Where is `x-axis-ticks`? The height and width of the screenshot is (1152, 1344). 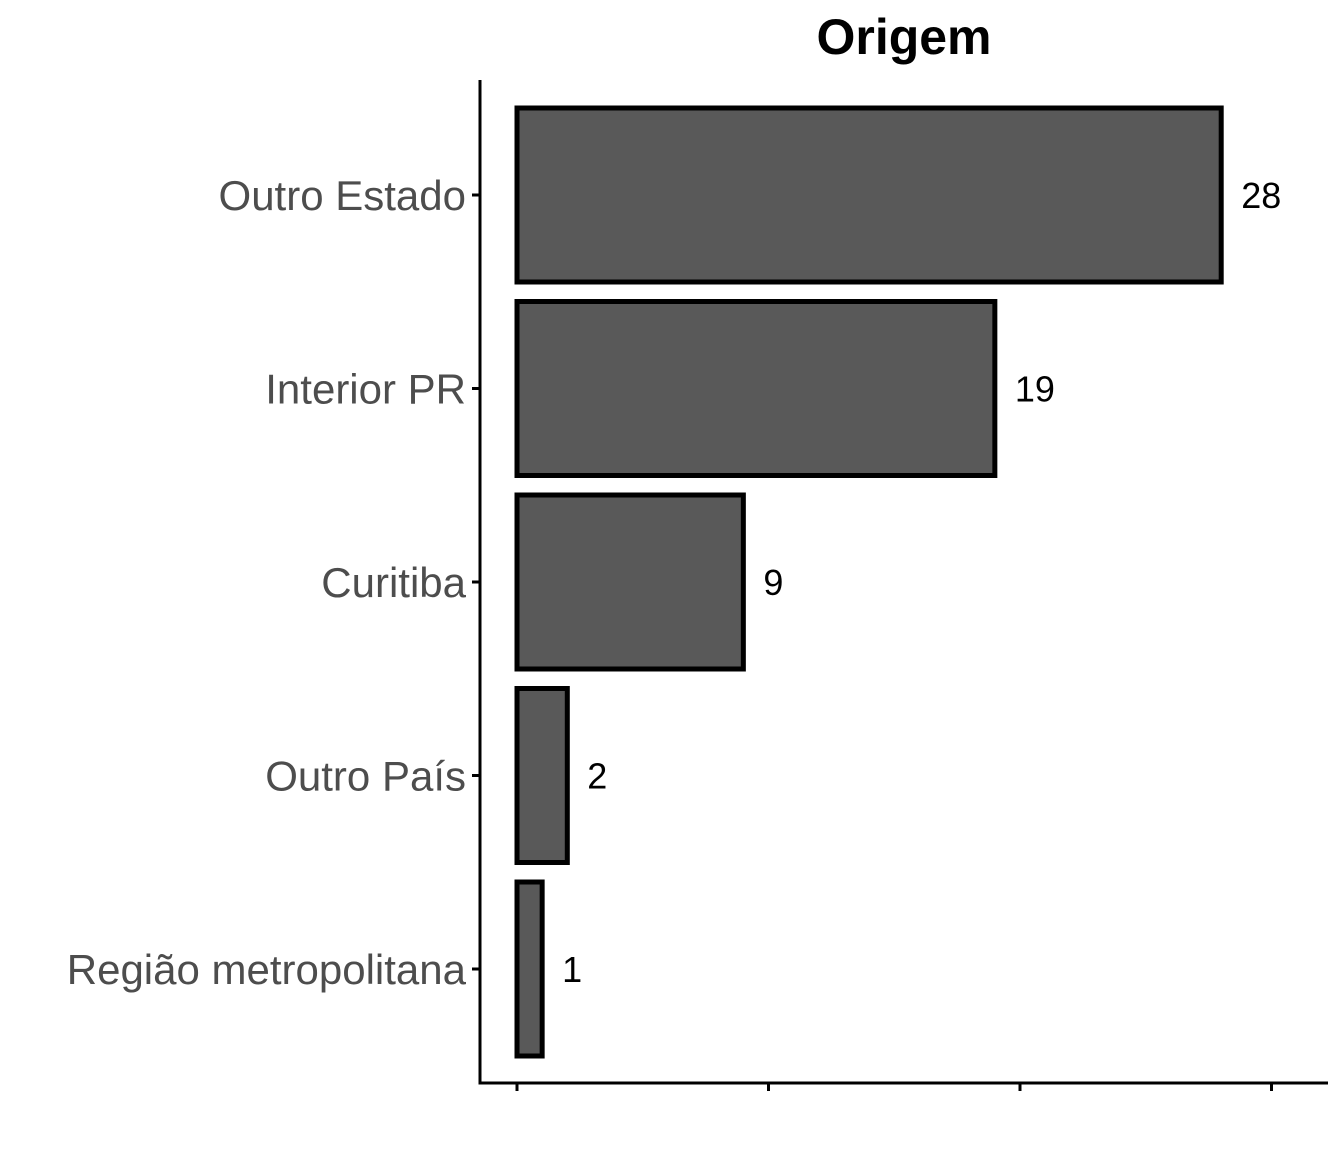
x-axis-ticks is located at coordinates (894, 1087).